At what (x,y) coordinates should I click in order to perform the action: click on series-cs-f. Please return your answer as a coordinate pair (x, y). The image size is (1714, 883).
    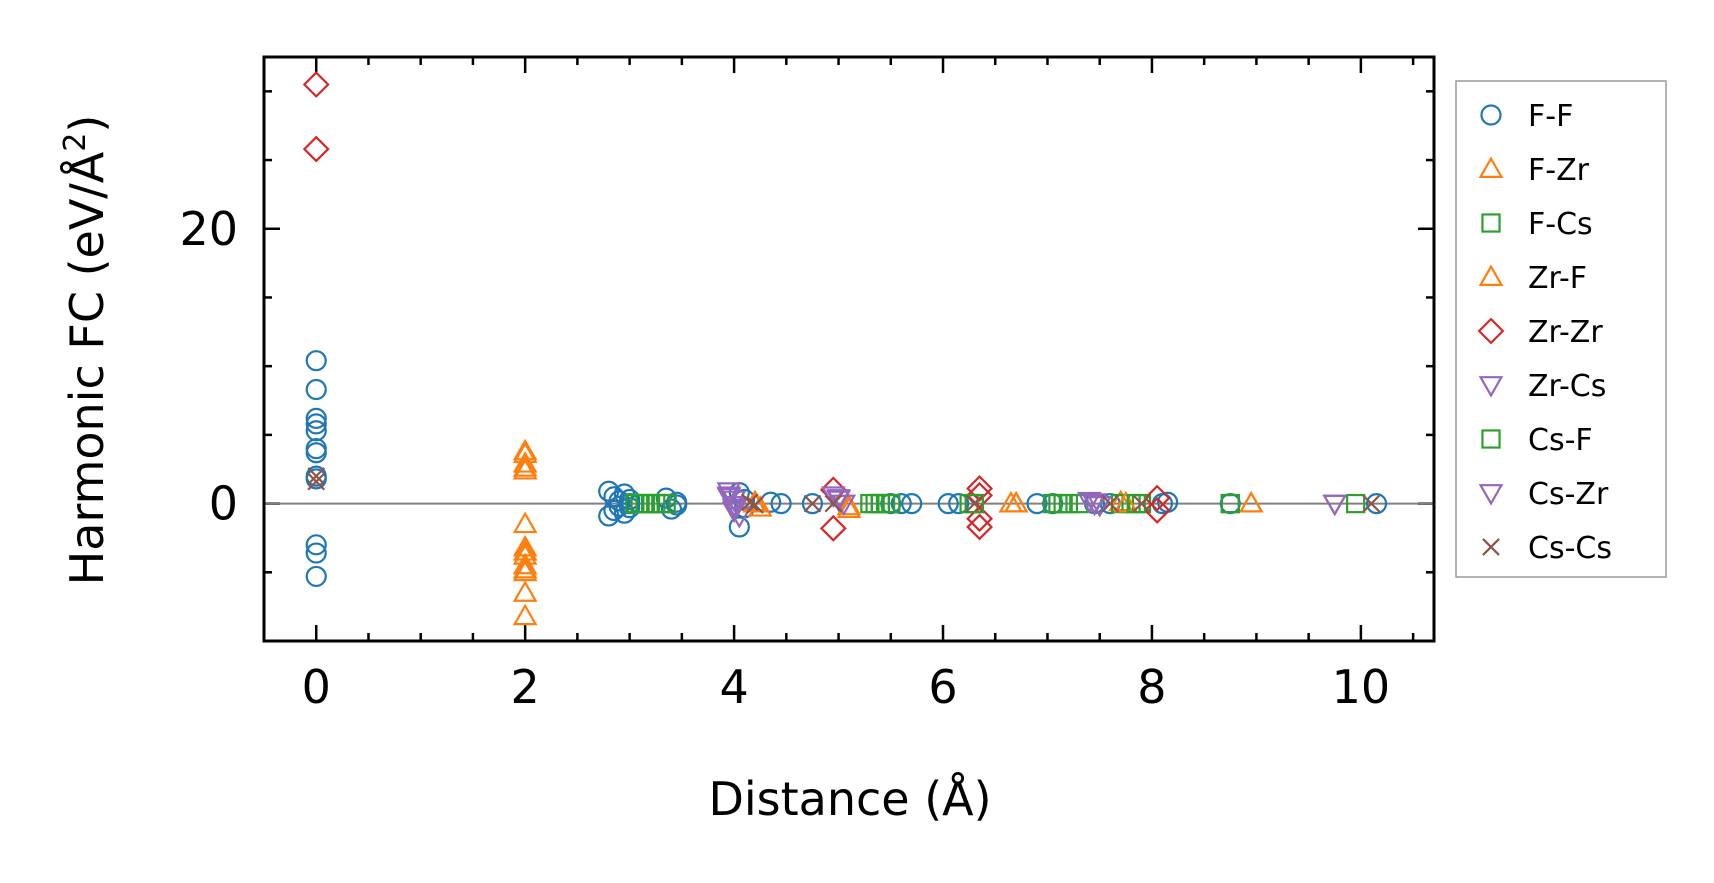
    Looking at the image, I should click on (937, 503).